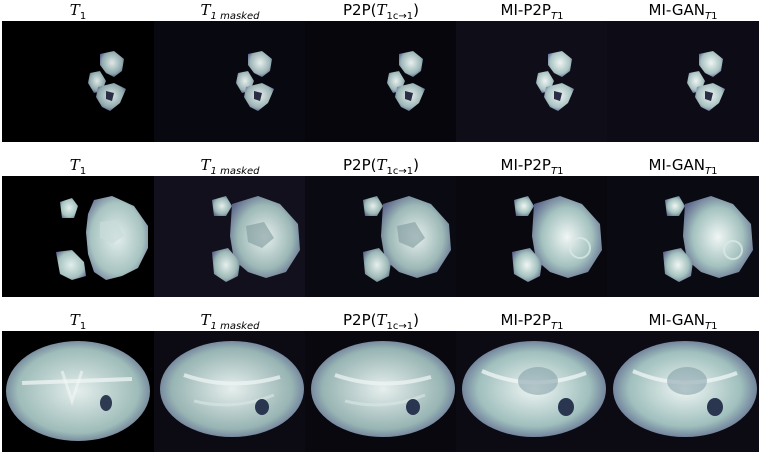 The width and height of the screenshot is (761, 454). I want to click on mri-panel-r2-c4, so click(532, 236).